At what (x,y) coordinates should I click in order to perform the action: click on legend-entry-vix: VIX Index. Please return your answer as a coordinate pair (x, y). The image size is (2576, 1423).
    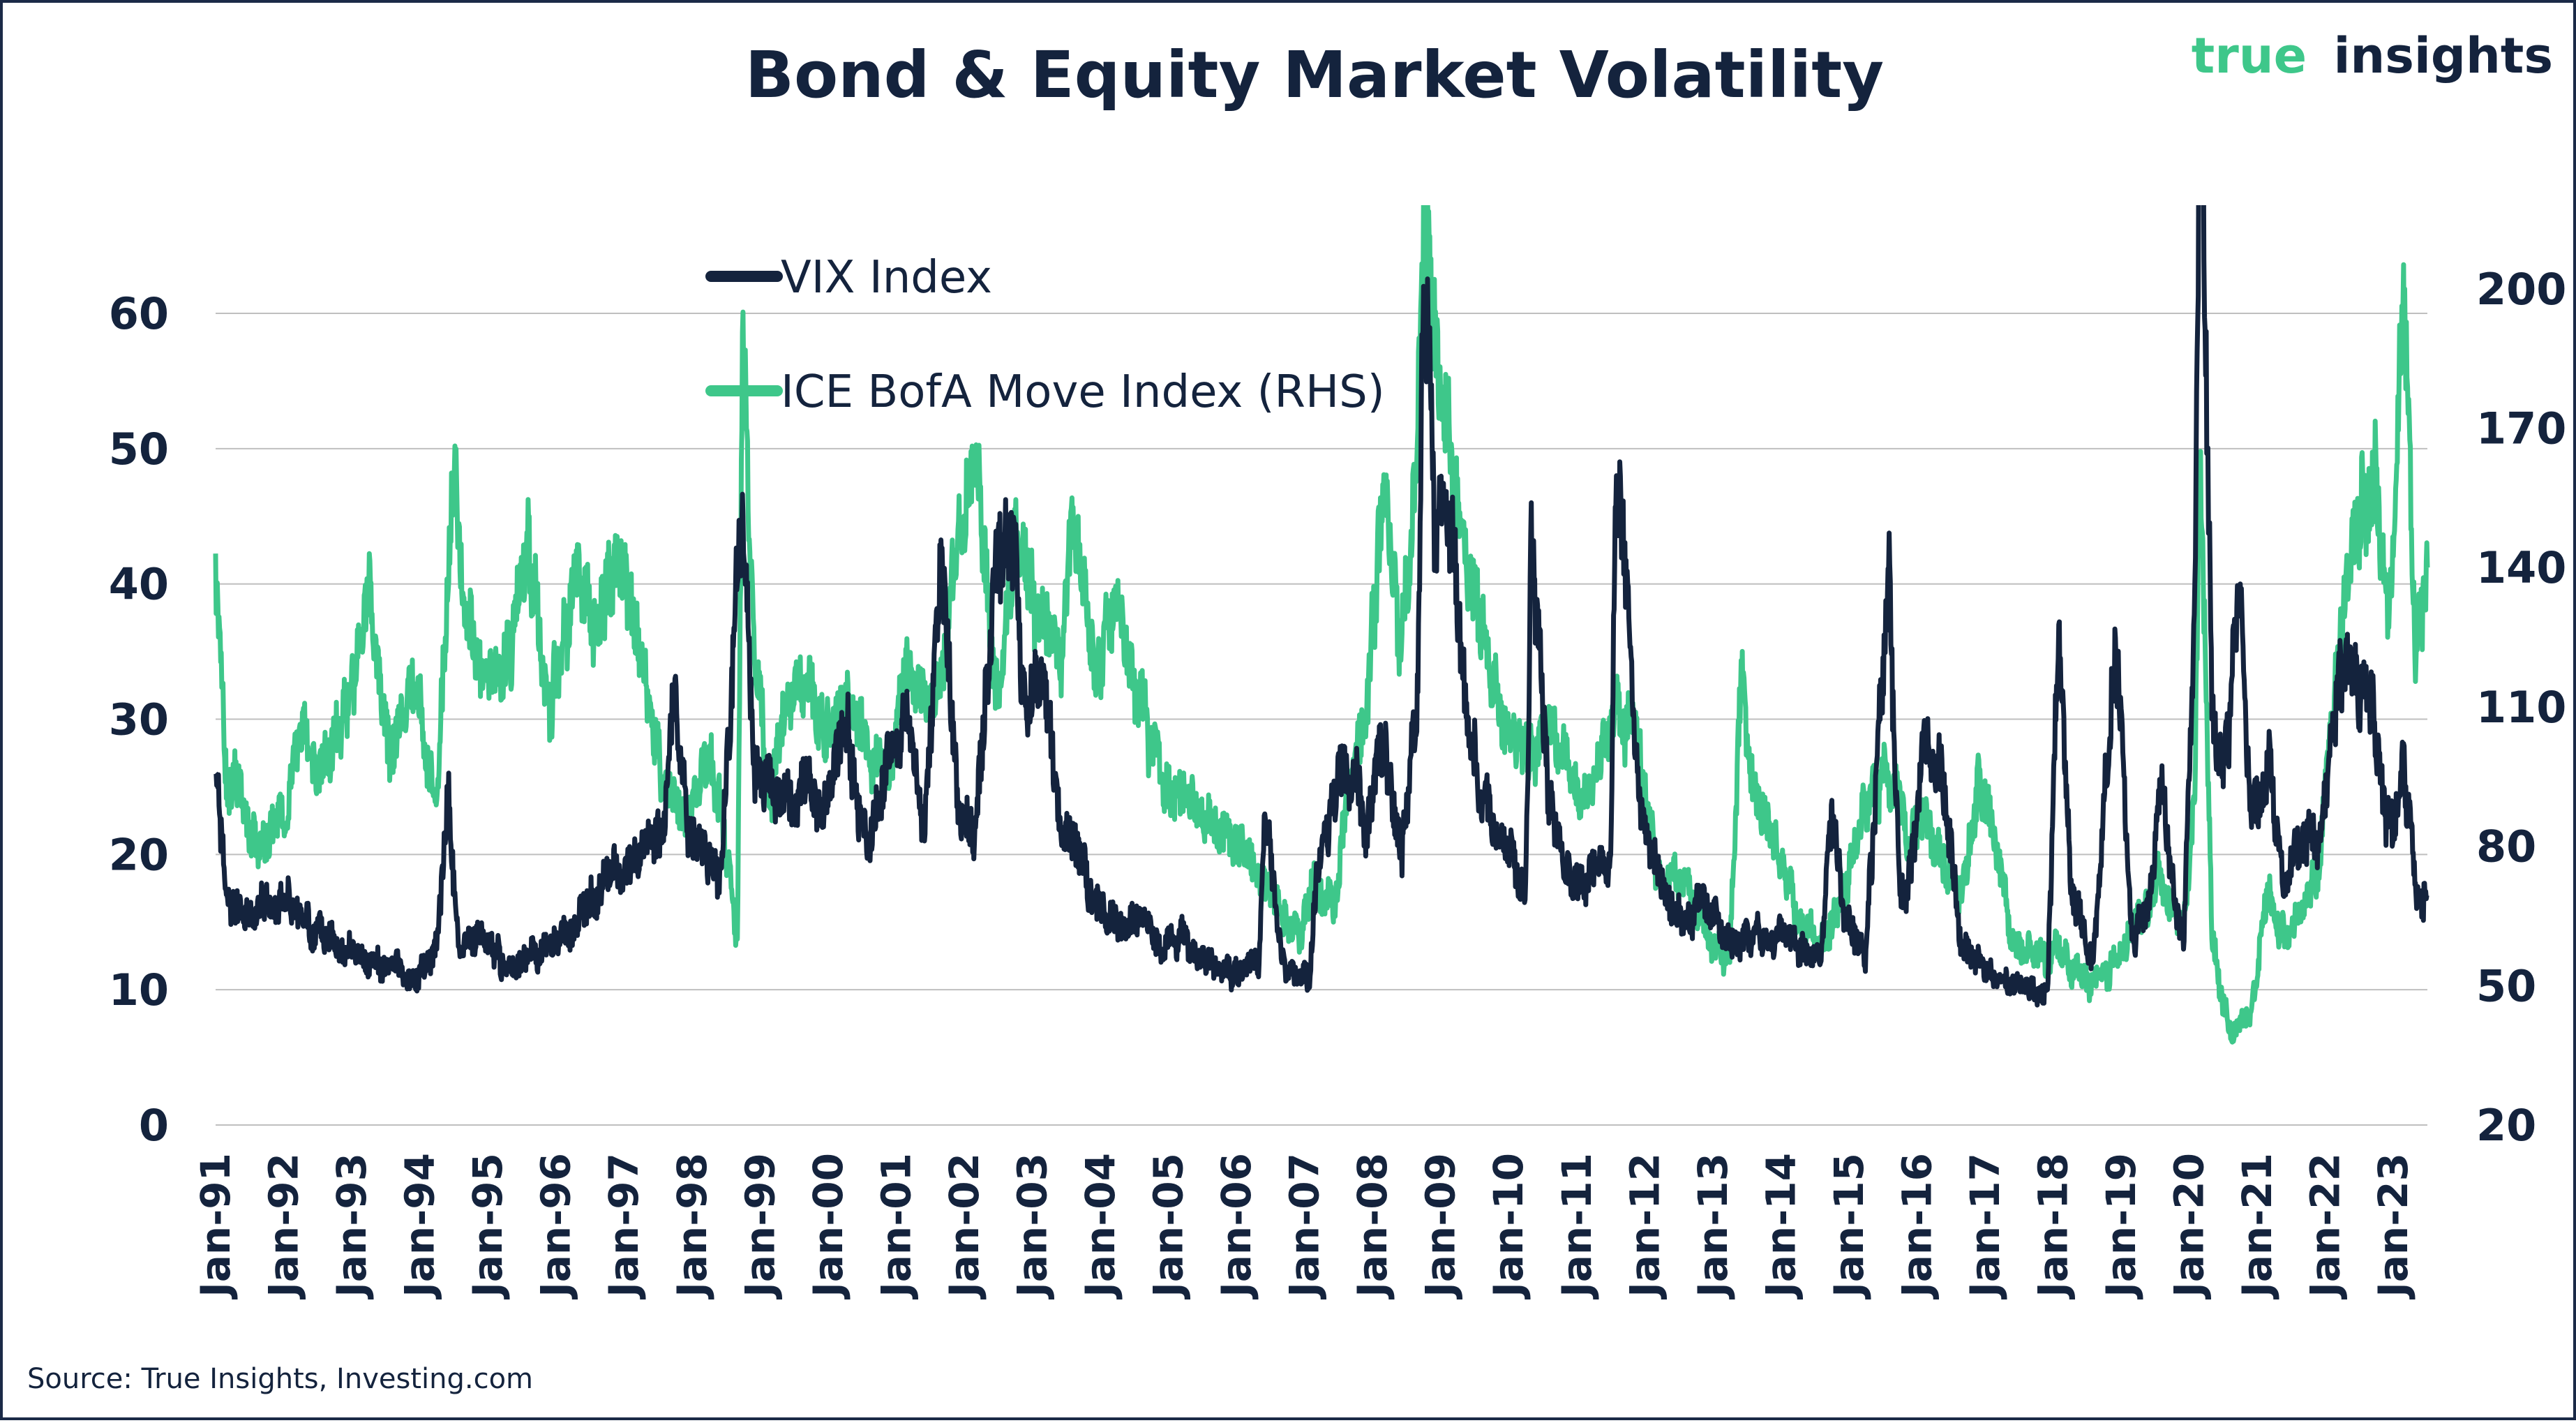
    Looking at the image, I should click on (848, 278).